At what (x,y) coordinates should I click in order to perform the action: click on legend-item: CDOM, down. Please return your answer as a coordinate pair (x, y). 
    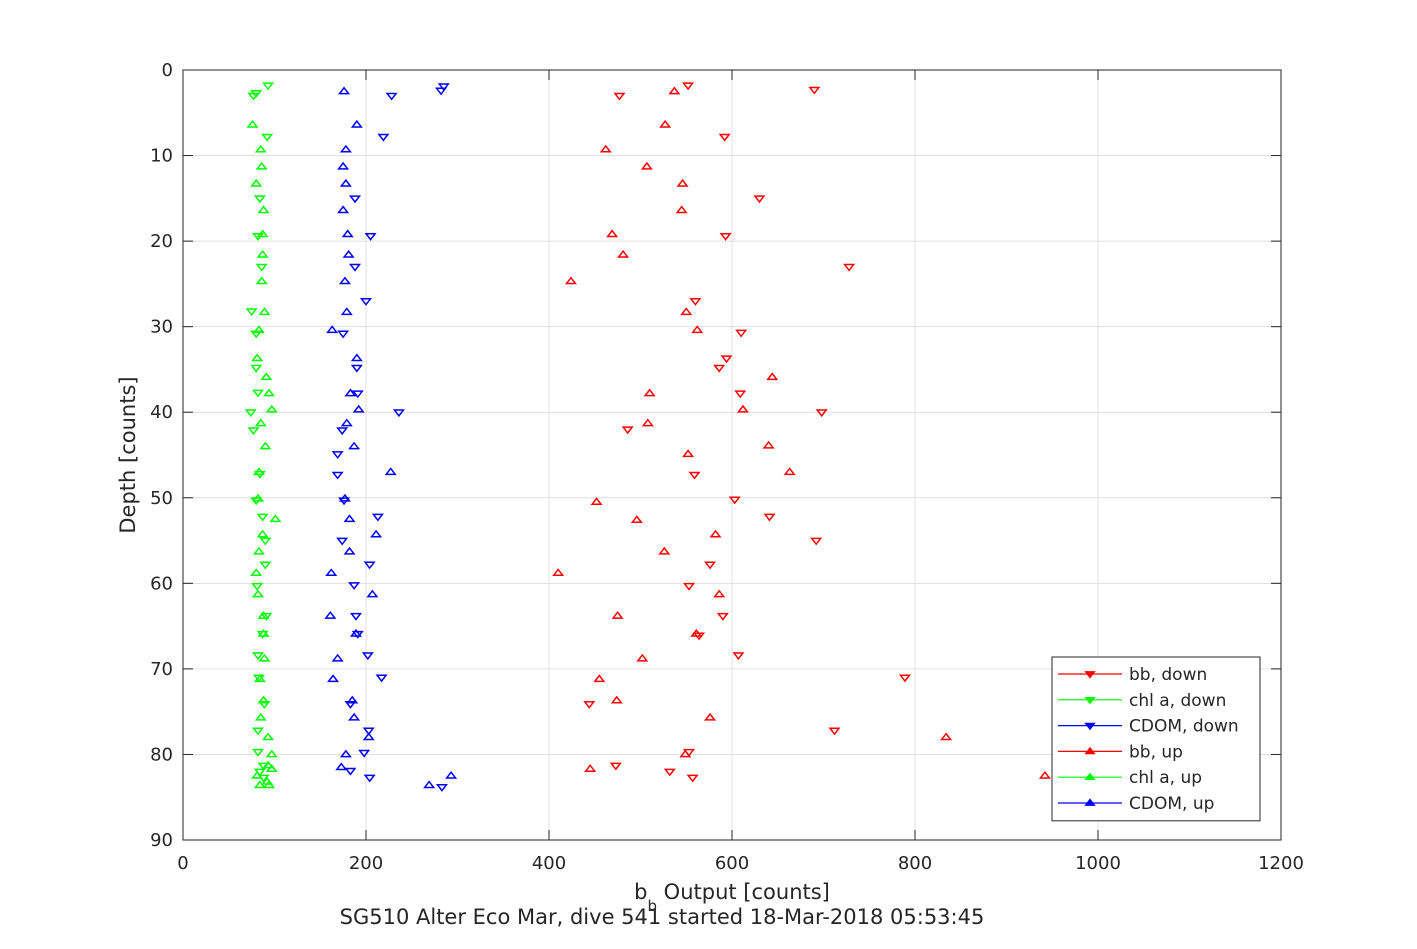
    Looking at the image, I should click on (1148, 727).